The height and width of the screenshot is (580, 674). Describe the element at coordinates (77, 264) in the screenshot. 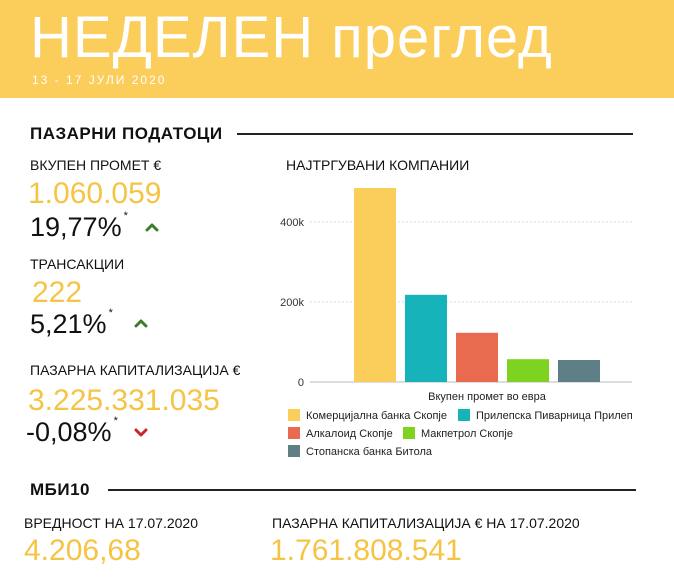

I see `transactions-label: ТРАНСАКЦИИ` at that location.